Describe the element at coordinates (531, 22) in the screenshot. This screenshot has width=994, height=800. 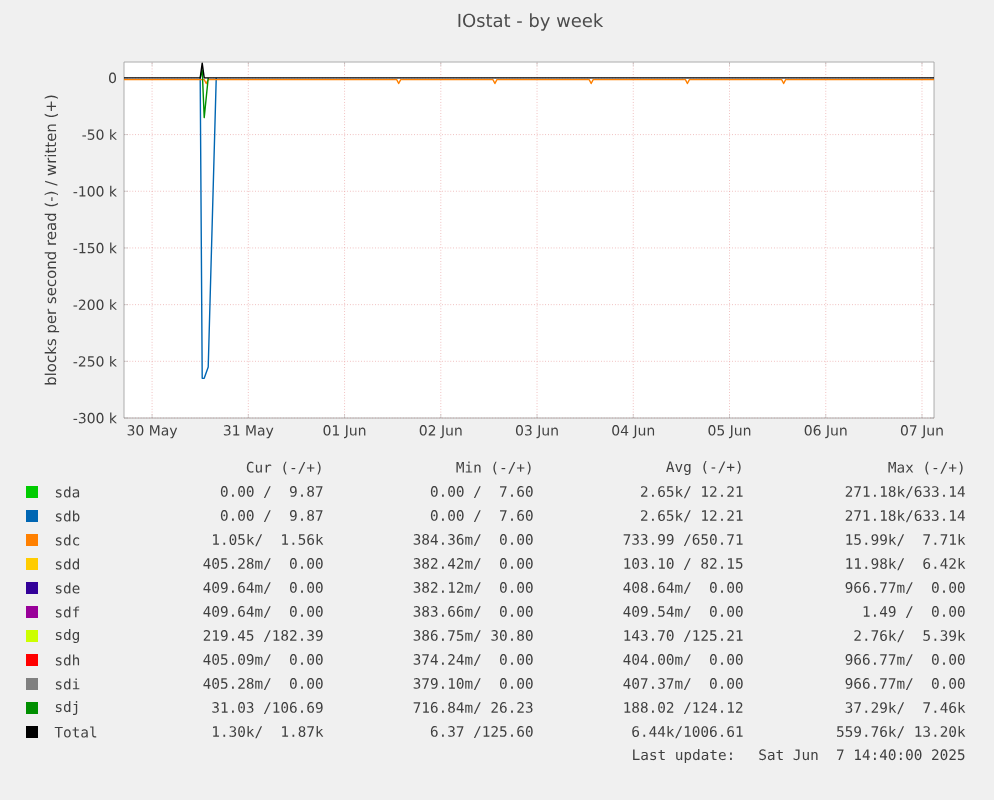
I see `chart-title: IOstat - by week` at that location.